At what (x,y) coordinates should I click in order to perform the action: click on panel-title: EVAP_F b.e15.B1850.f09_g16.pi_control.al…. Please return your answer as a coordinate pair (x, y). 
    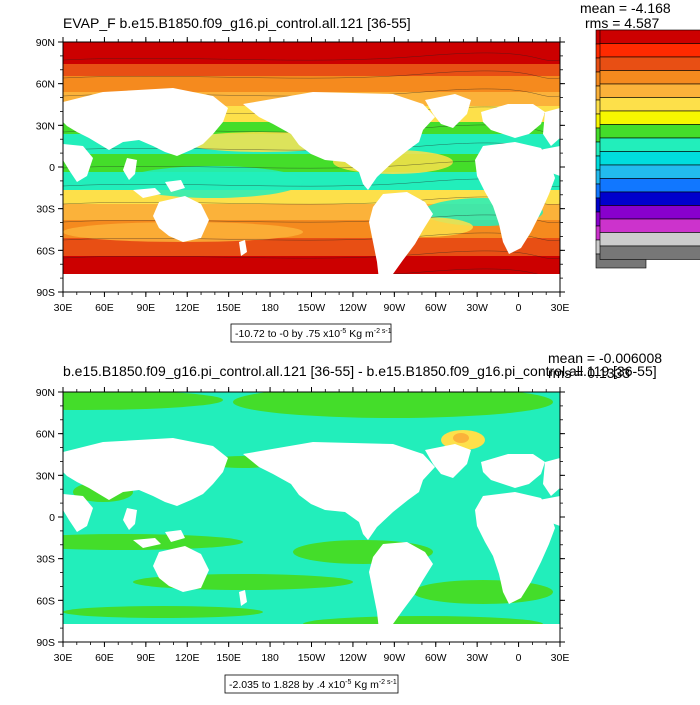
    Looking at the image, I should click on (237, 23).